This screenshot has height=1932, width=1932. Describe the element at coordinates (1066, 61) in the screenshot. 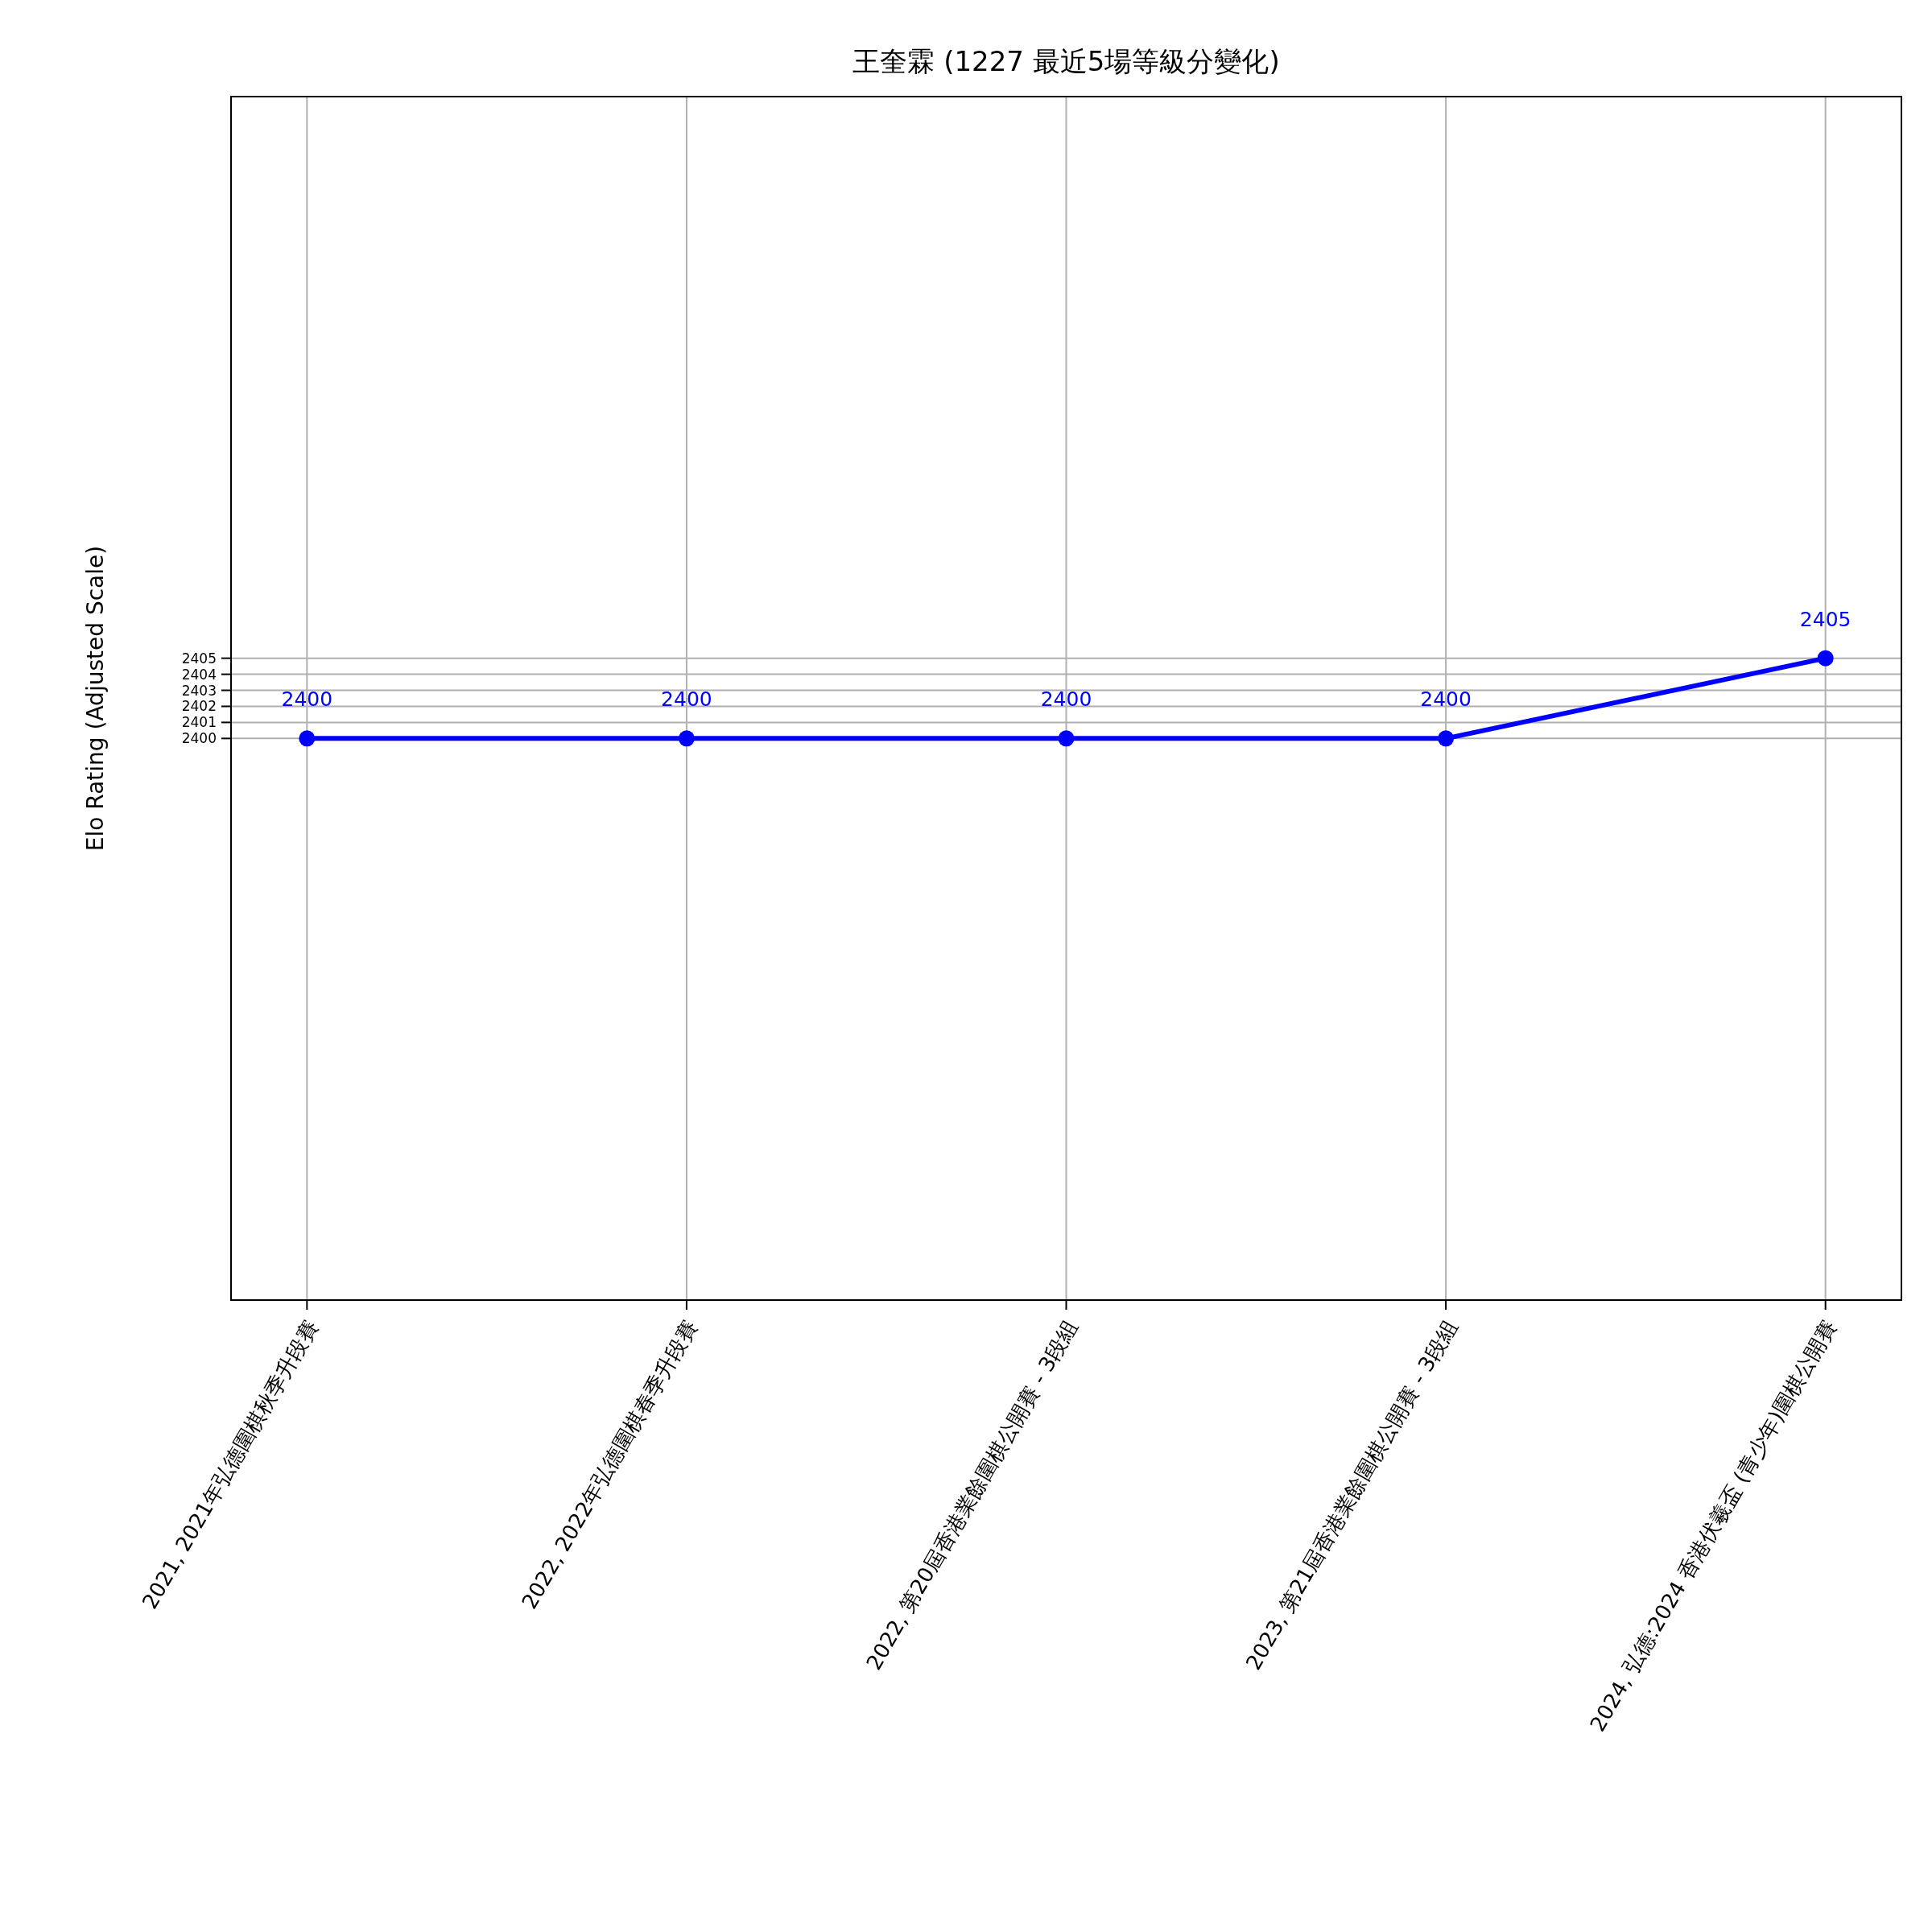

I see `chart-title: 王奎霖 (1227 最近5場等級分變化)` at that location.